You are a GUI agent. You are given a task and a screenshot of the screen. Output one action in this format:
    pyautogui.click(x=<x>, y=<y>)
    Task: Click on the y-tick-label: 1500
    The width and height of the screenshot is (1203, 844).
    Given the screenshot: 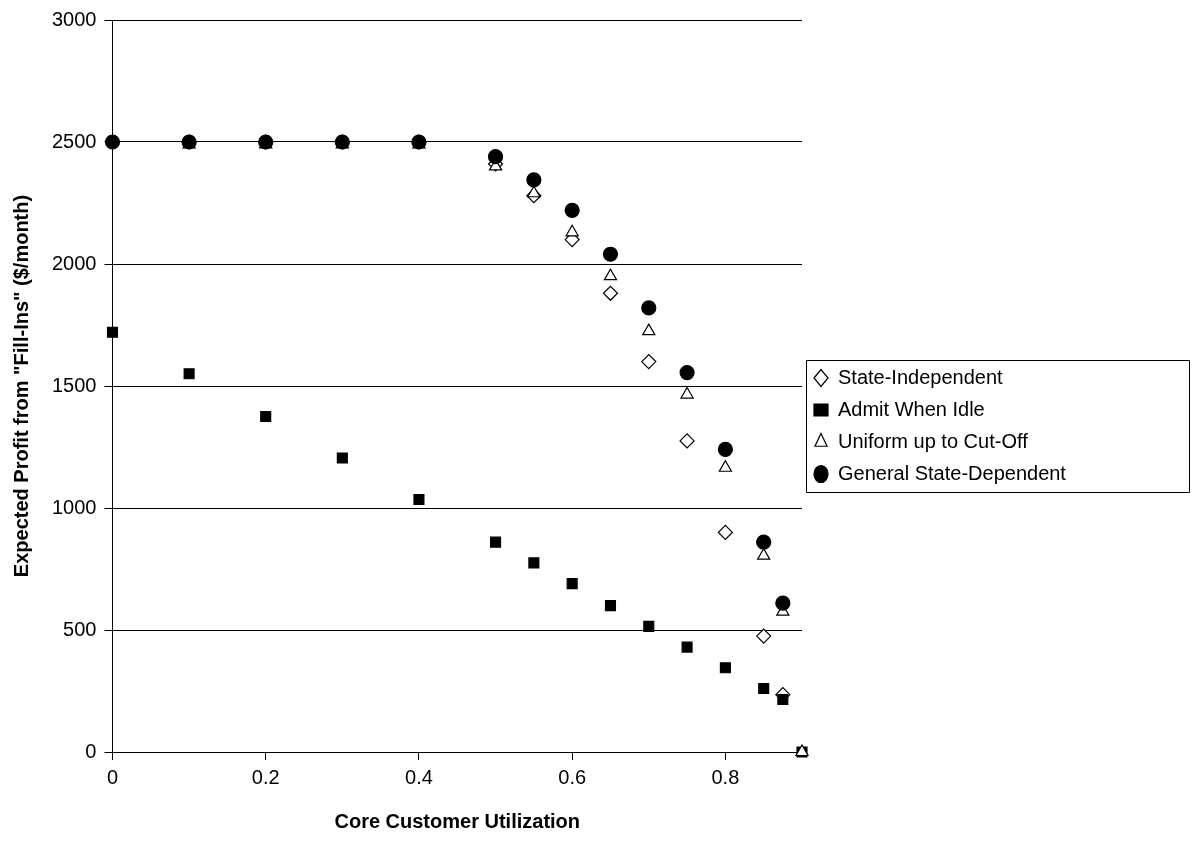 What is the action you would take?
    pyautogui.click(x=74, y=384)
    